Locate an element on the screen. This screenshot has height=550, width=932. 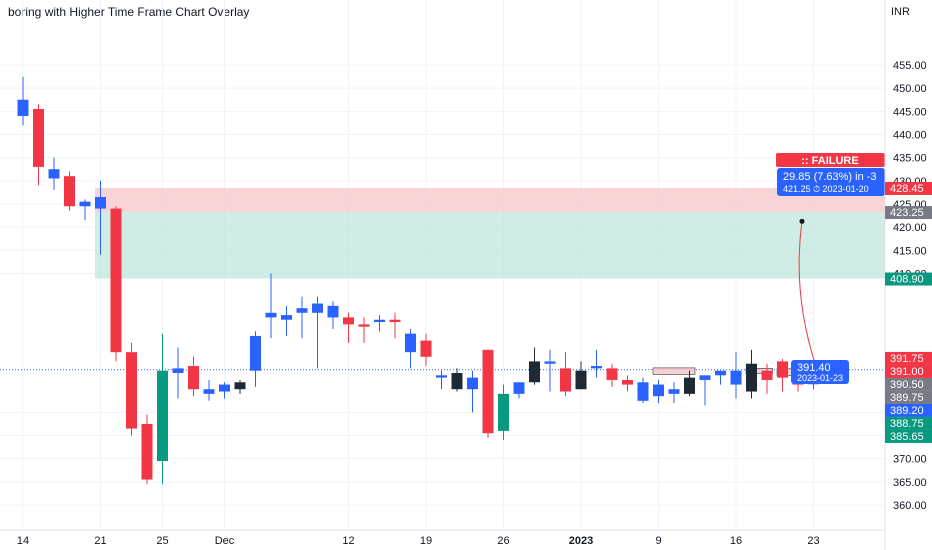
y-tick-label: 415.00 is located at coordinates (910, 251).